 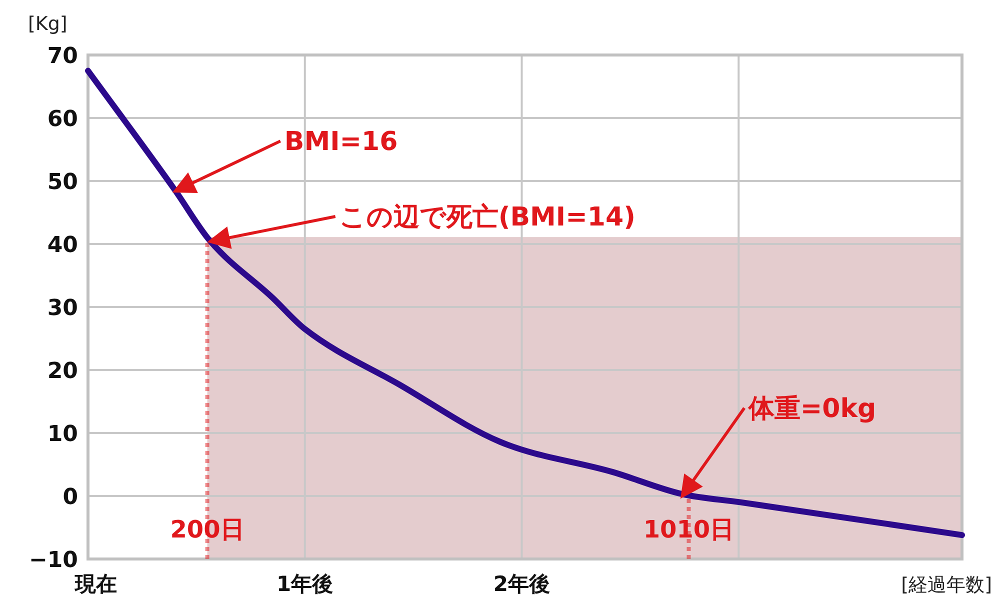 I want to click on x-tick-label: 1年後, so click(x=305, y=584).